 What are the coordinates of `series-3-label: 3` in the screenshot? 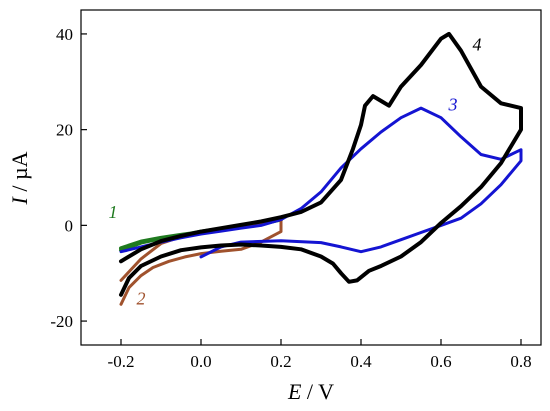 It's located at (453, 105).